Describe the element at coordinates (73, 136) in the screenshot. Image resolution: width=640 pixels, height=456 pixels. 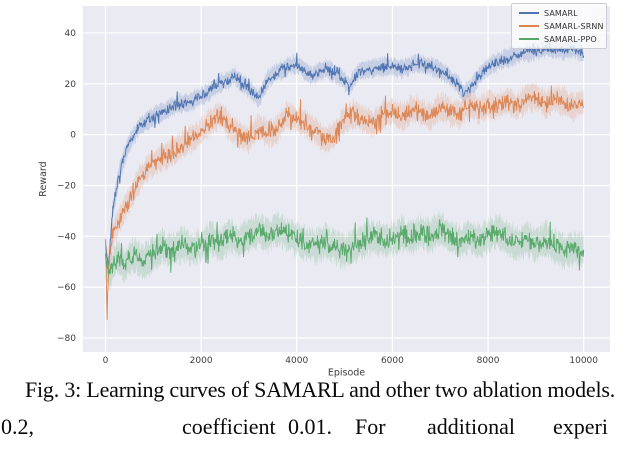
I see `y-tick-label: 0` at that location.